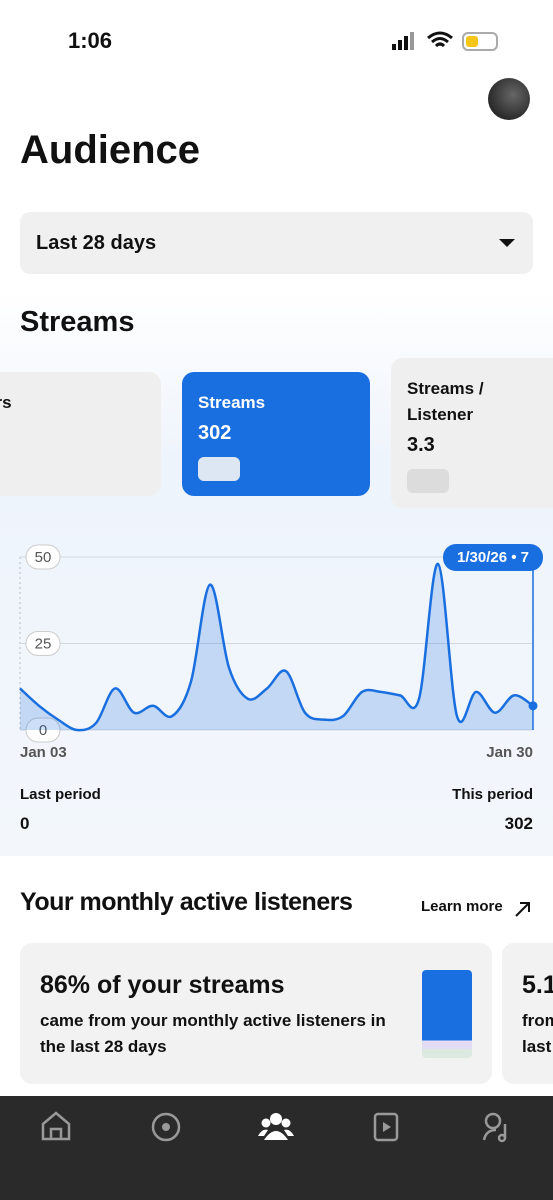  Describe the element at coordinates (276, 1148) in the screenshot. I see `bottom-nav` at that location.